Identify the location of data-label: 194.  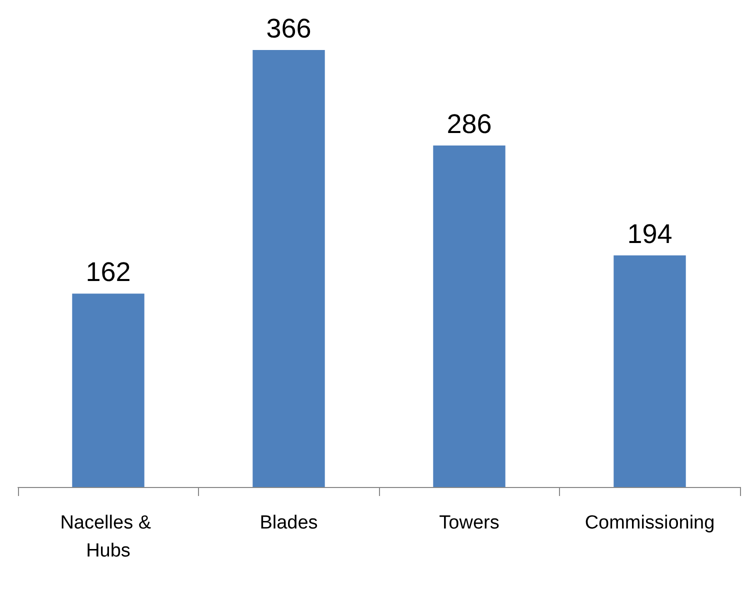
(649, 233).